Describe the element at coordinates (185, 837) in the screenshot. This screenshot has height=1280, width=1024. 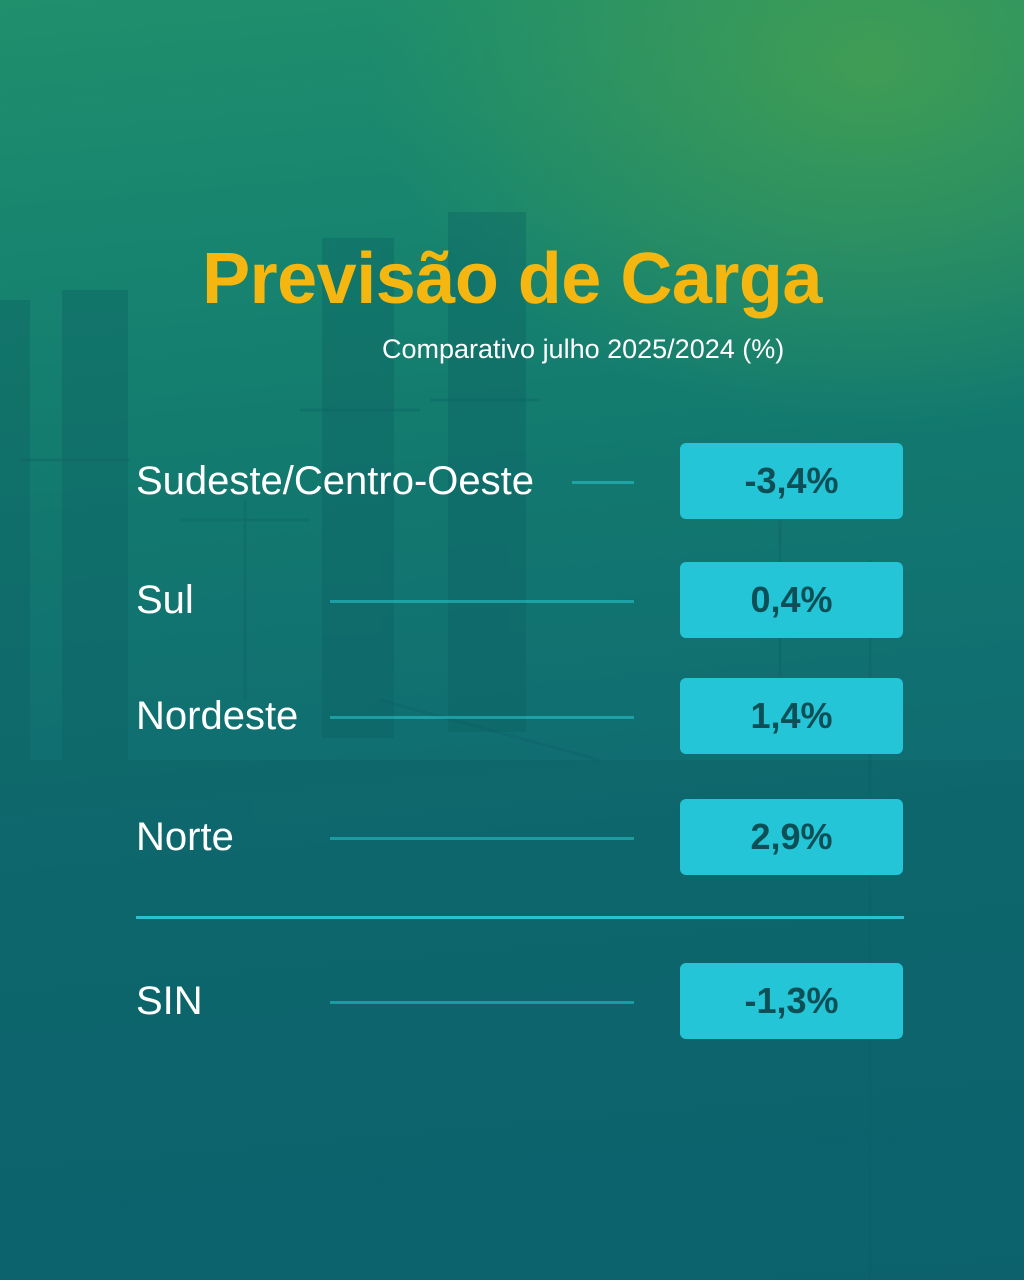
I see `region-label: Norte` at that location.